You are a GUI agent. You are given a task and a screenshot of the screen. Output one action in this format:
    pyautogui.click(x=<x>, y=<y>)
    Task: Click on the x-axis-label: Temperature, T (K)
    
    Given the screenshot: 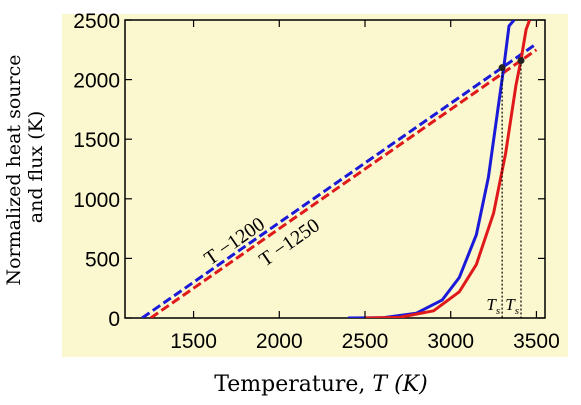 What is the action you would take?
    pyautogui.click(x=320, y=384)
    